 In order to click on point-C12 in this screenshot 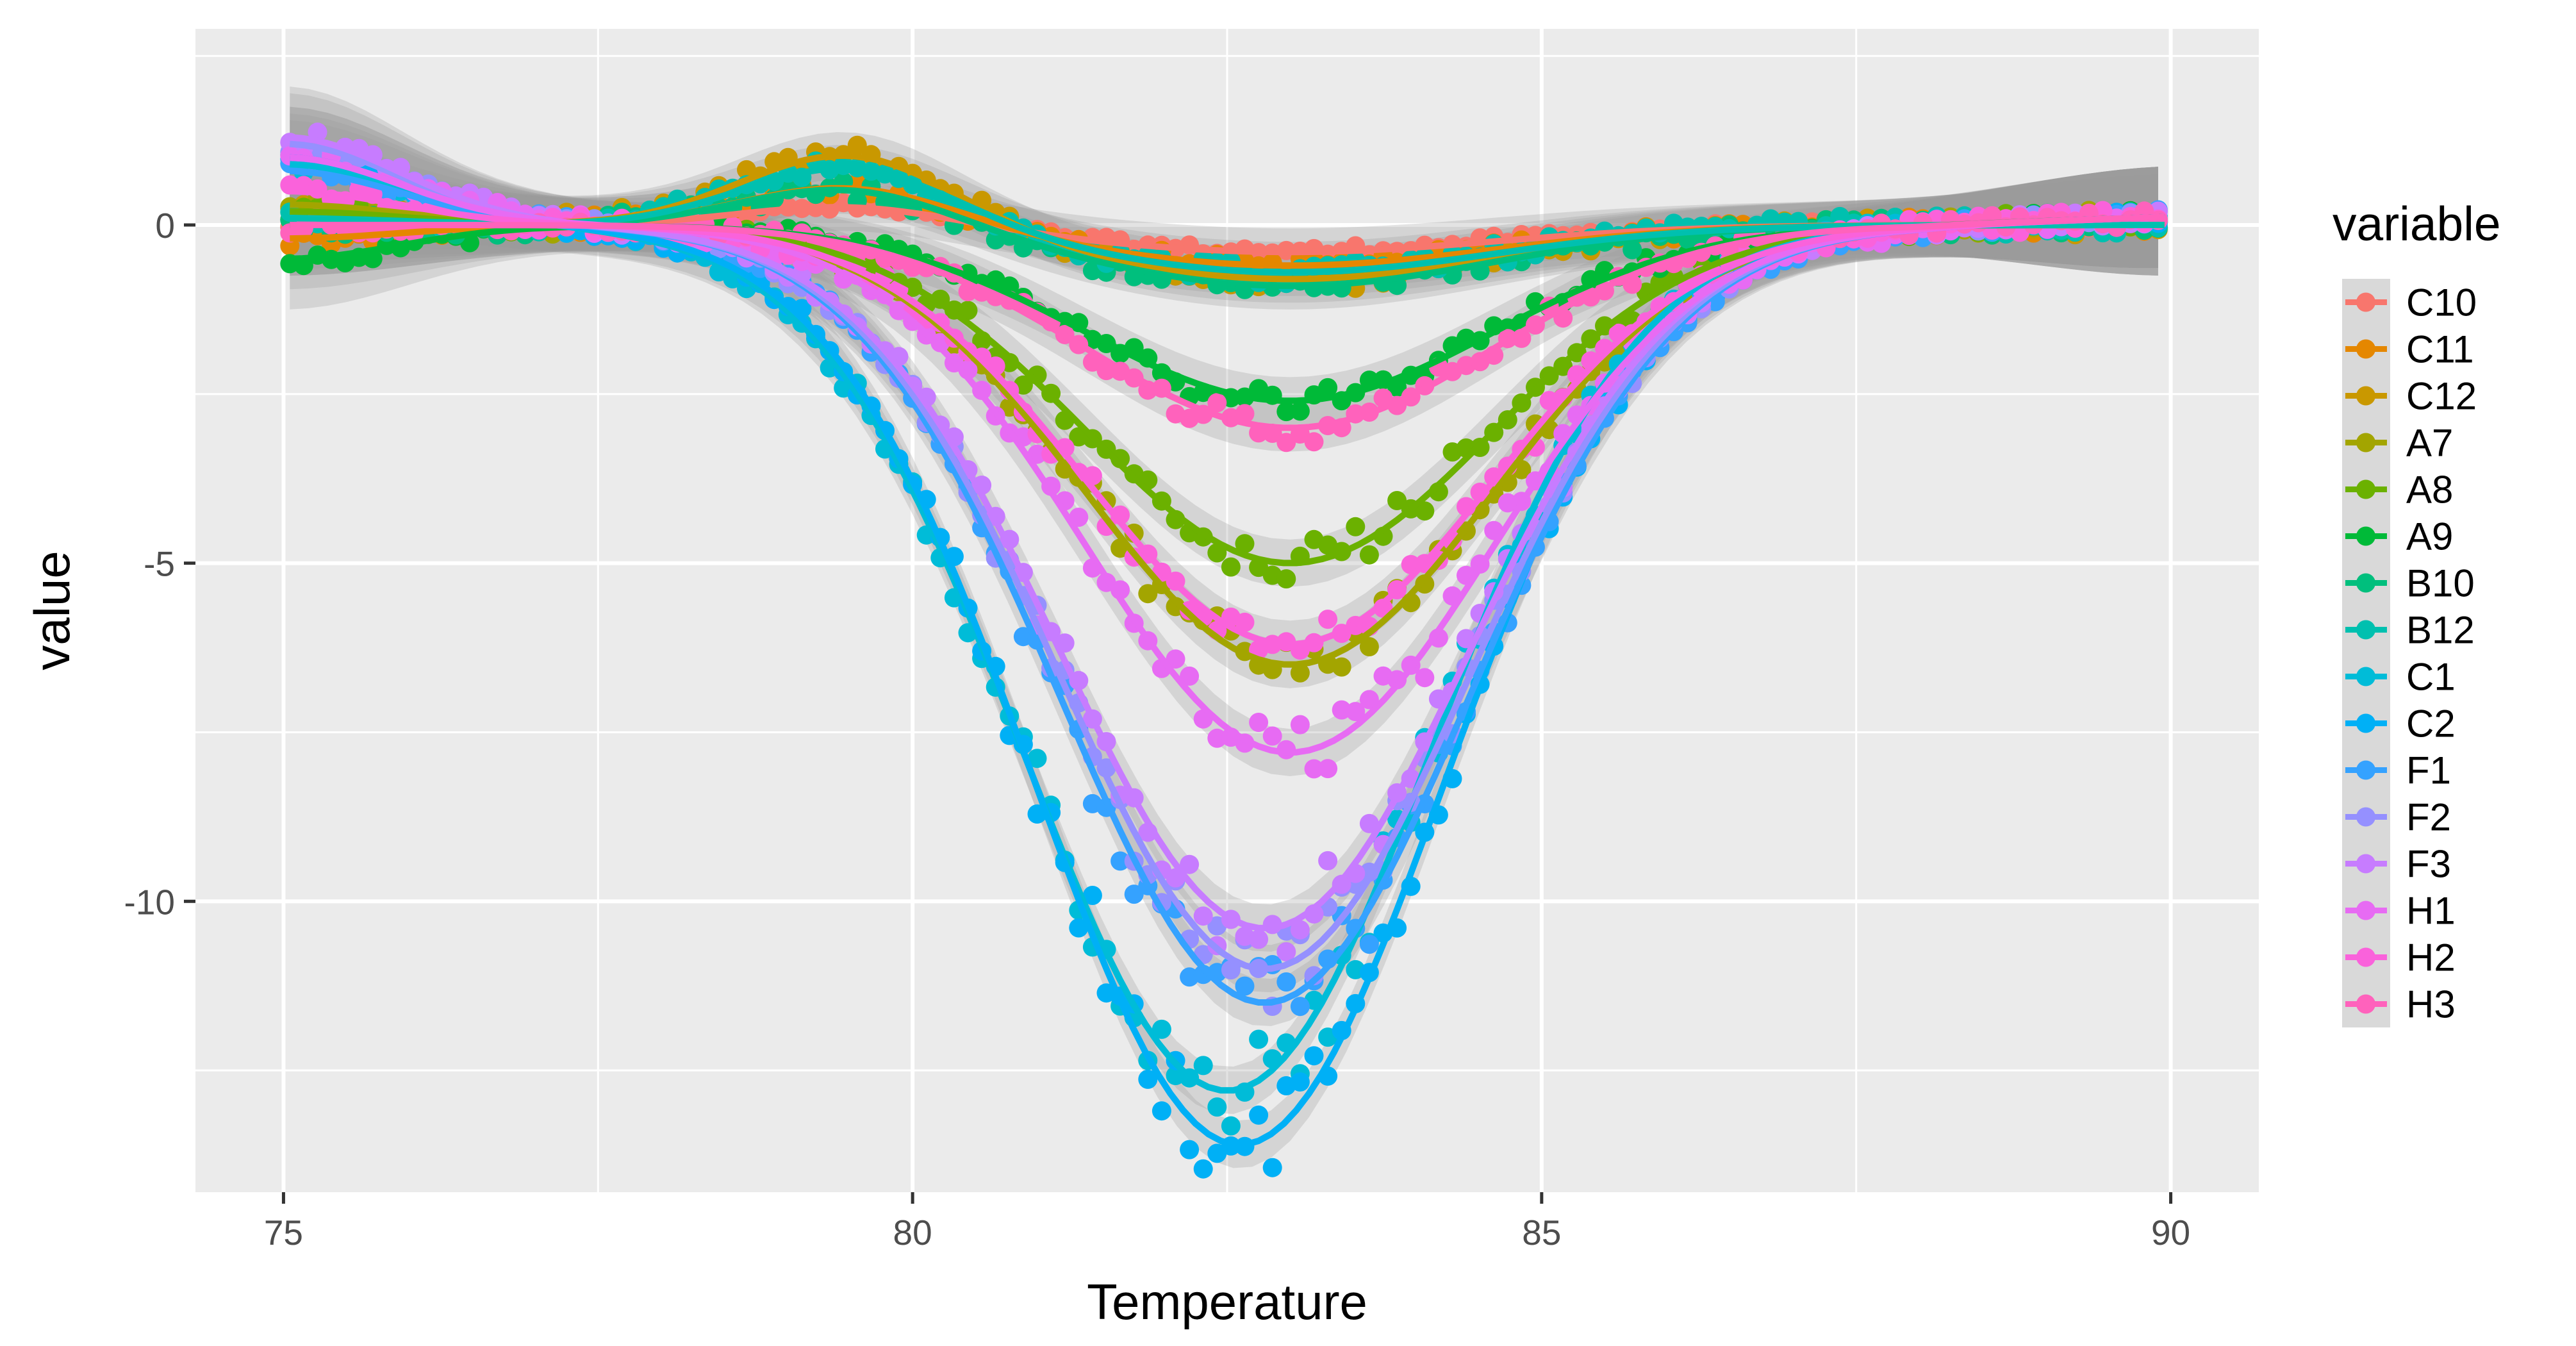, I will do `click(857, 145)`.